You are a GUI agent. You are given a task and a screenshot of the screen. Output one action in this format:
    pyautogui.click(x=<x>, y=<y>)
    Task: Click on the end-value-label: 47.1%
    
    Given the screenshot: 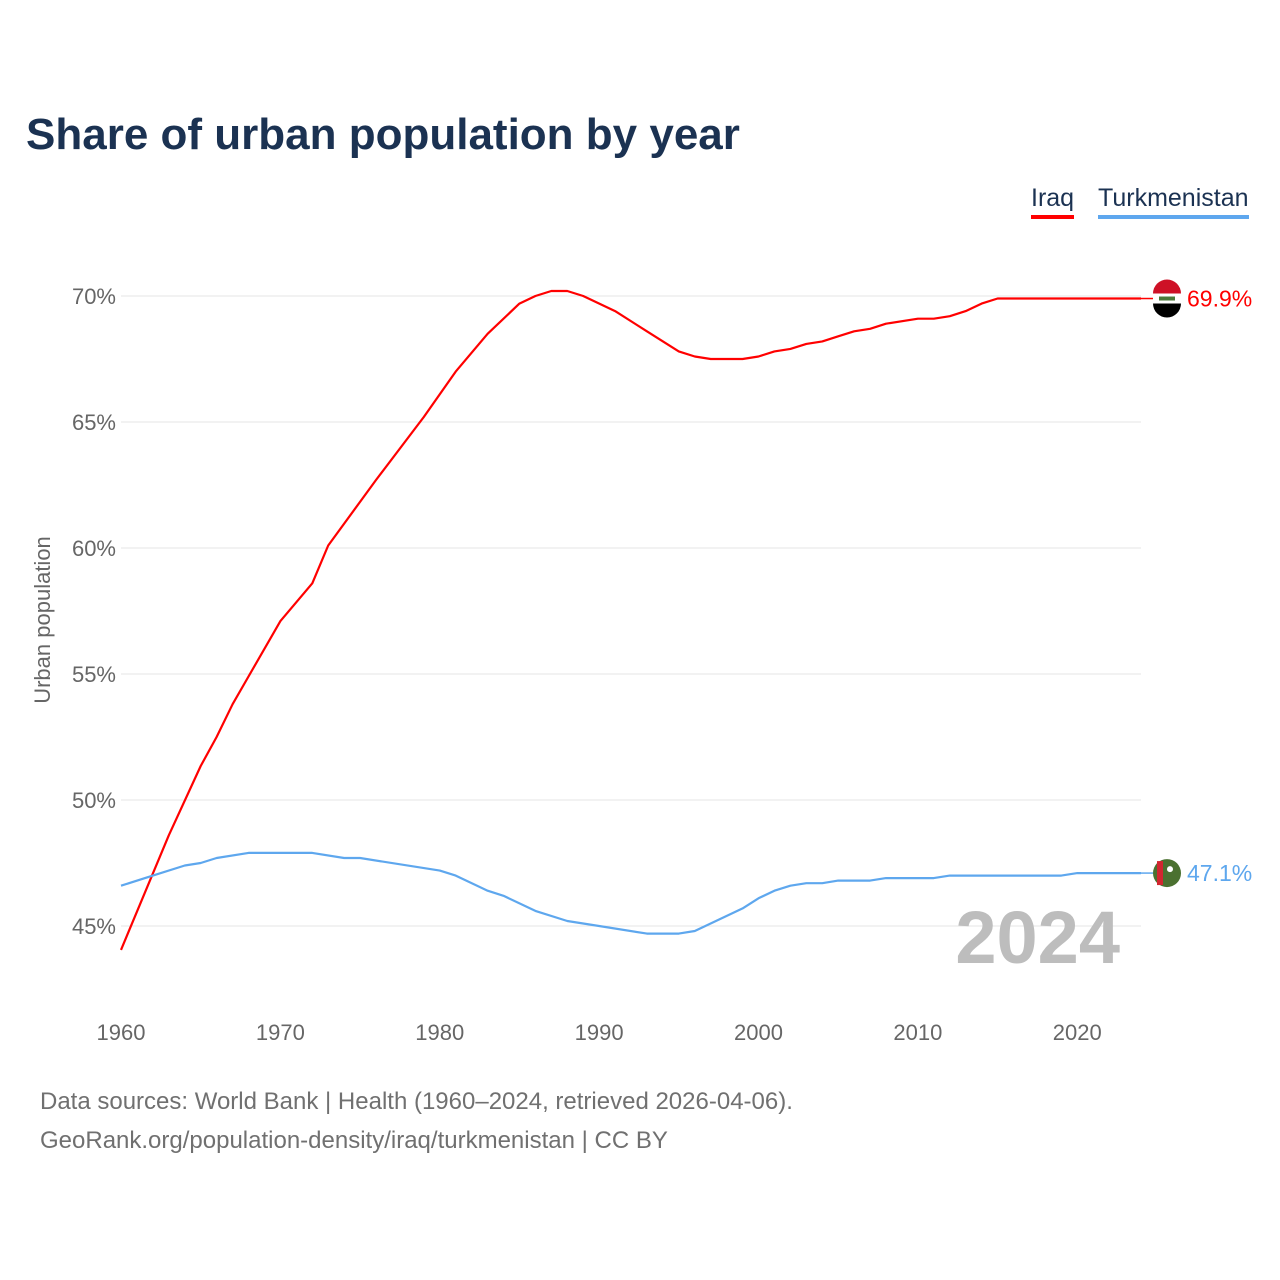 What is the action you would take?
    pyautogui.click(x=1219, y=873)
    